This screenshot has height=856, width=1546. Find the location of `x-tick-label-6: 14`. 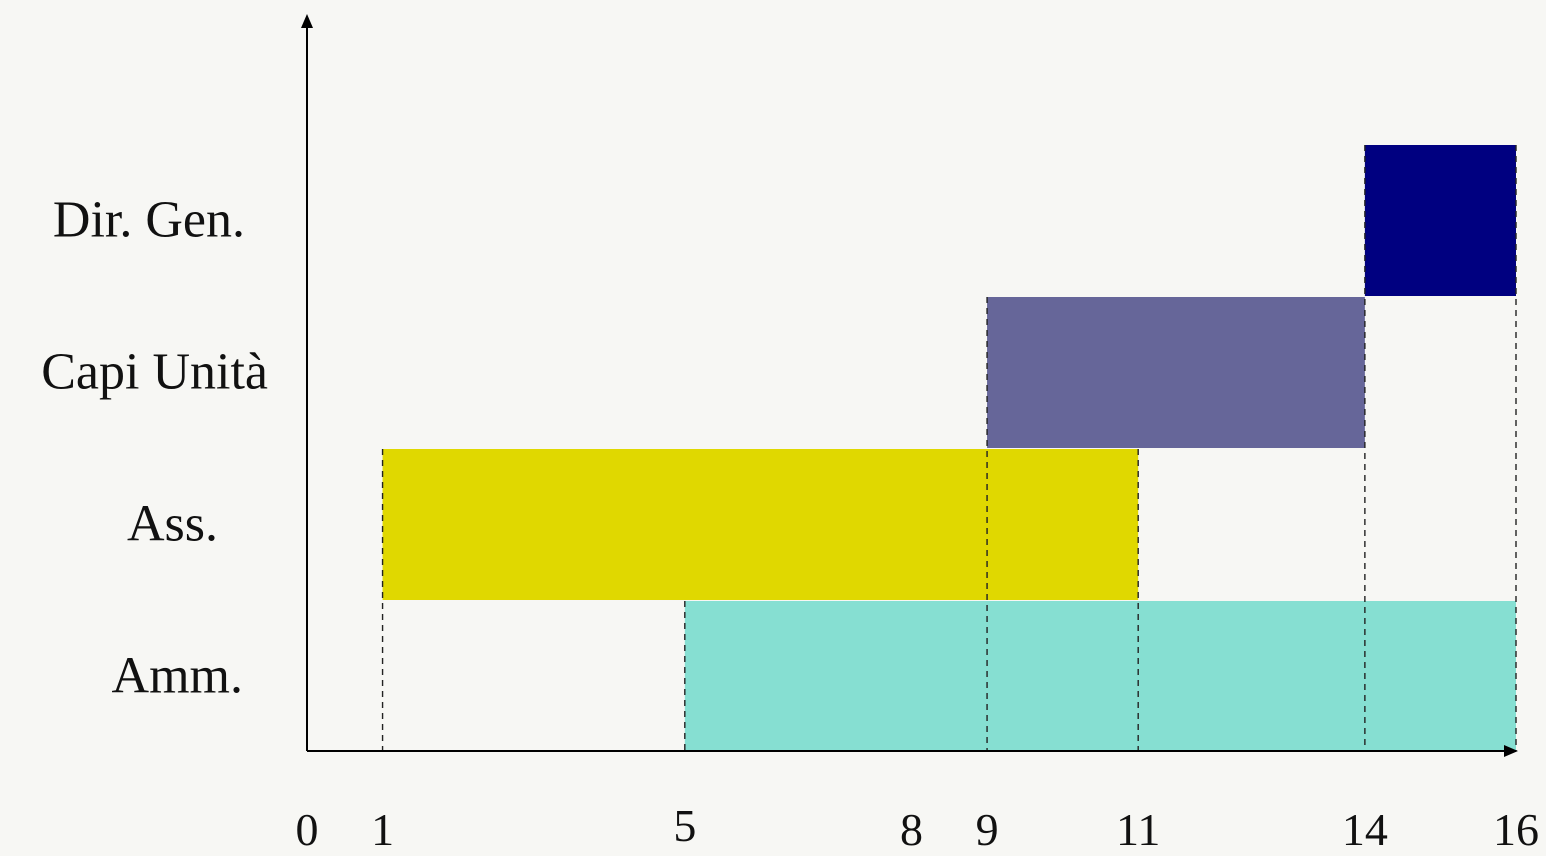

x-tick-label-6: 14 is located at coordinates (1365, 829).